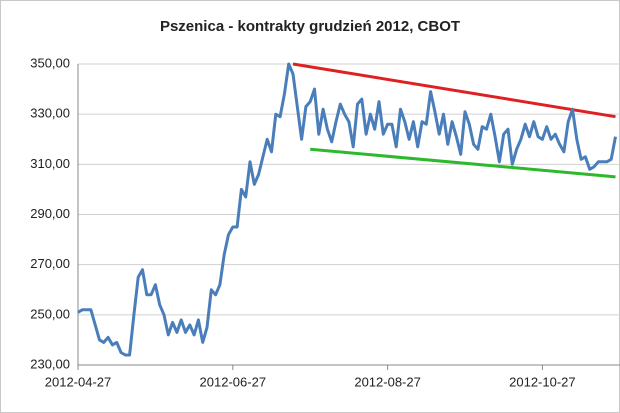  I want to click on y-tick-label: 290,00, so click(50, 213).